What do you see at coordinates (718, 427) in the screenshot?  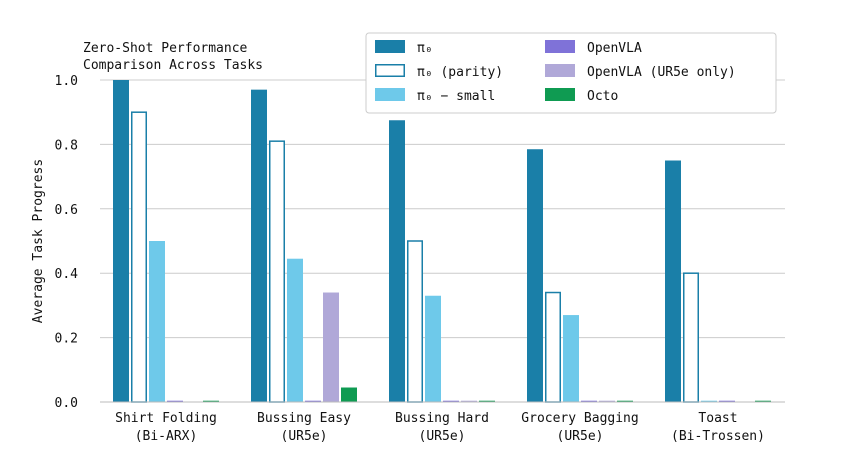 I see `x-tick-label: Toast (Bi-Trossen)` at bounding box center [718, 427].